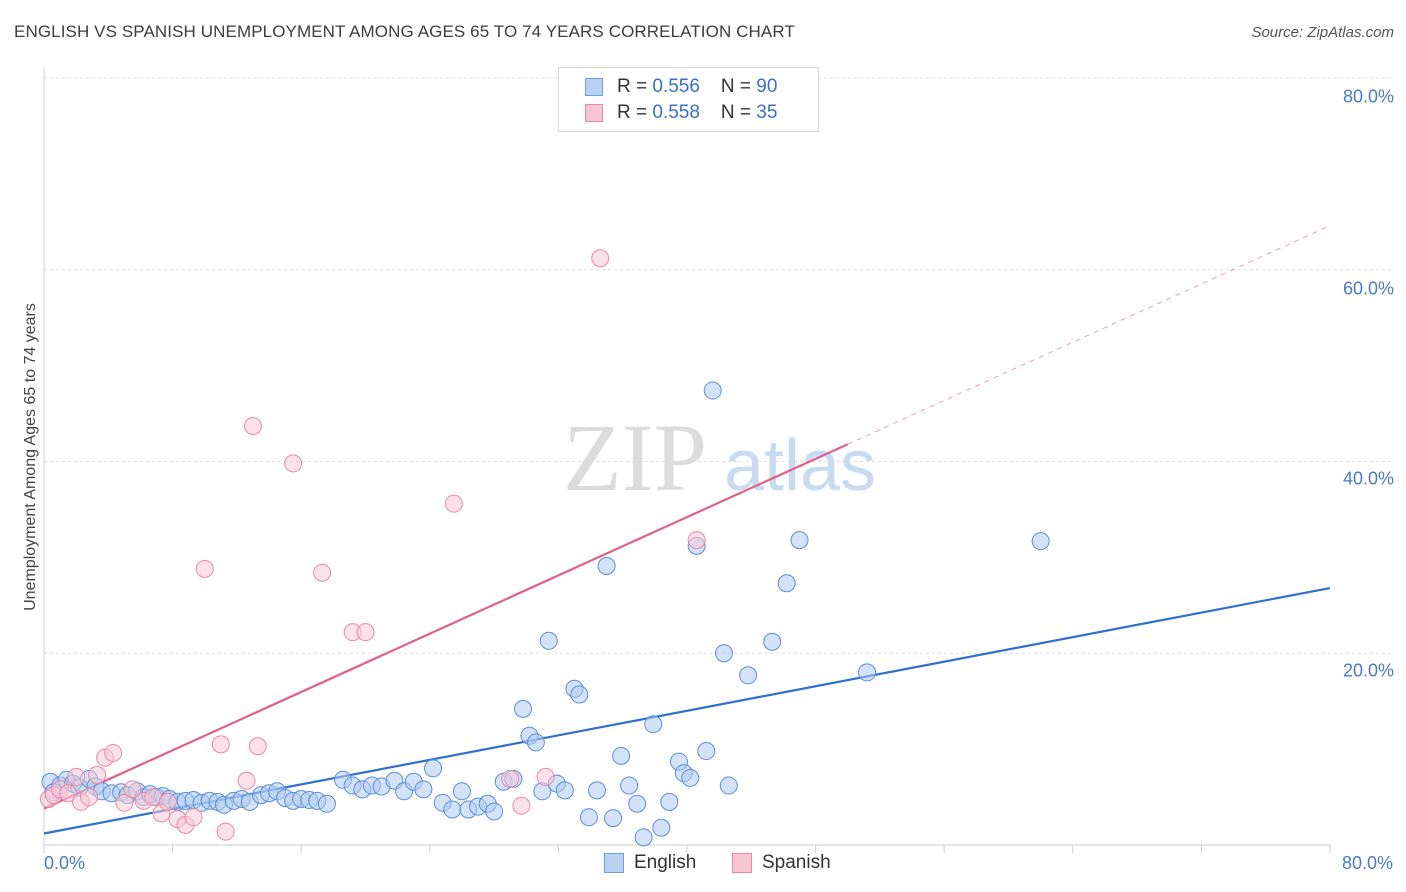  Describe the element at coordinates (719, 457) in the screenshot. I see `watermark: ZIP atlas` at that location.